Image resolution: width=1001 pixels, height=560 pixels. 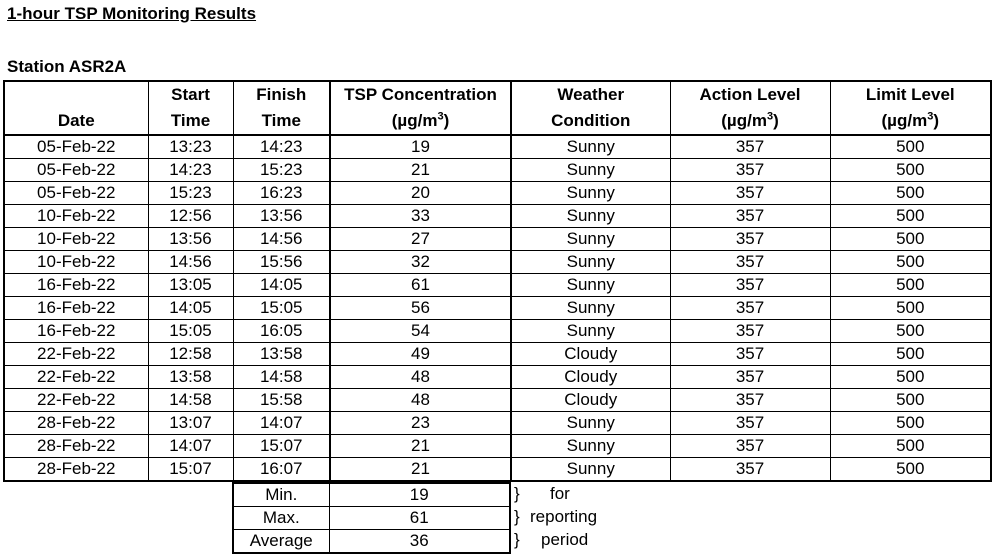 What do you see at coordinates (190, 193) in the screenshot?
I see `start-time-cell: 15:23` at bounding box center [190, 193].